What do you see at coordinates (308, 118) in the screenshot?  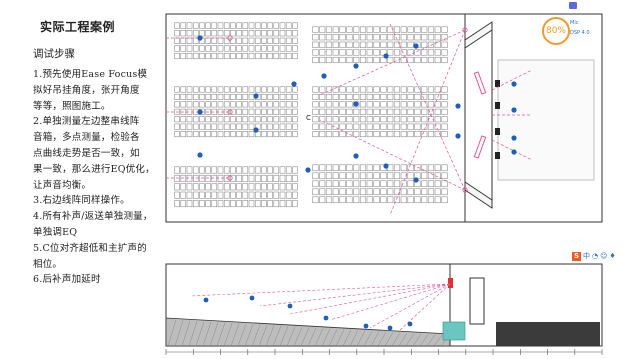 I see `center-position-label: C` at bounding box center [308, 118].